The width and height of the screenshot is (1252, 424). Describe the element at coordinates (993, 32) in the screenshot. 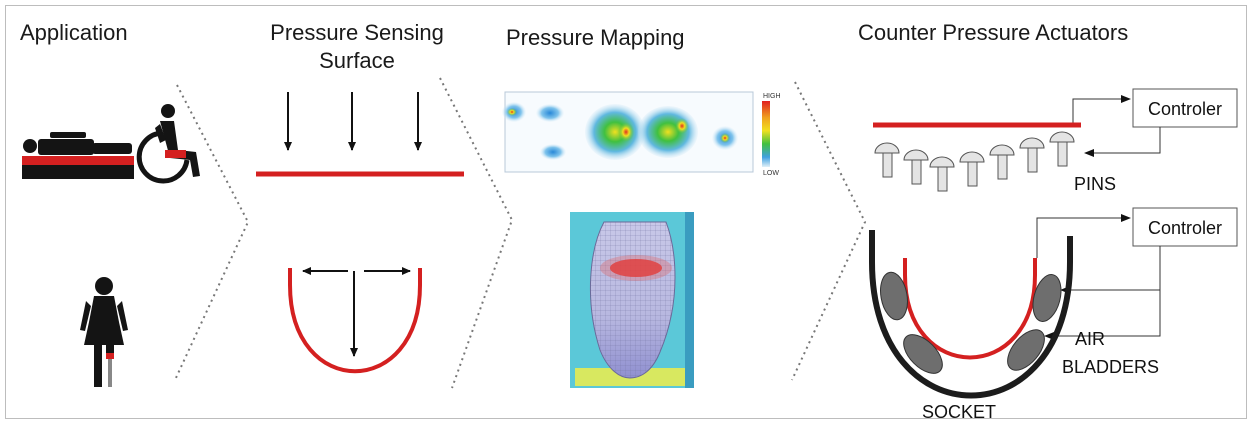

I see `header-counter-pressure-actuators: Counter Pressure Actuators` at that location.